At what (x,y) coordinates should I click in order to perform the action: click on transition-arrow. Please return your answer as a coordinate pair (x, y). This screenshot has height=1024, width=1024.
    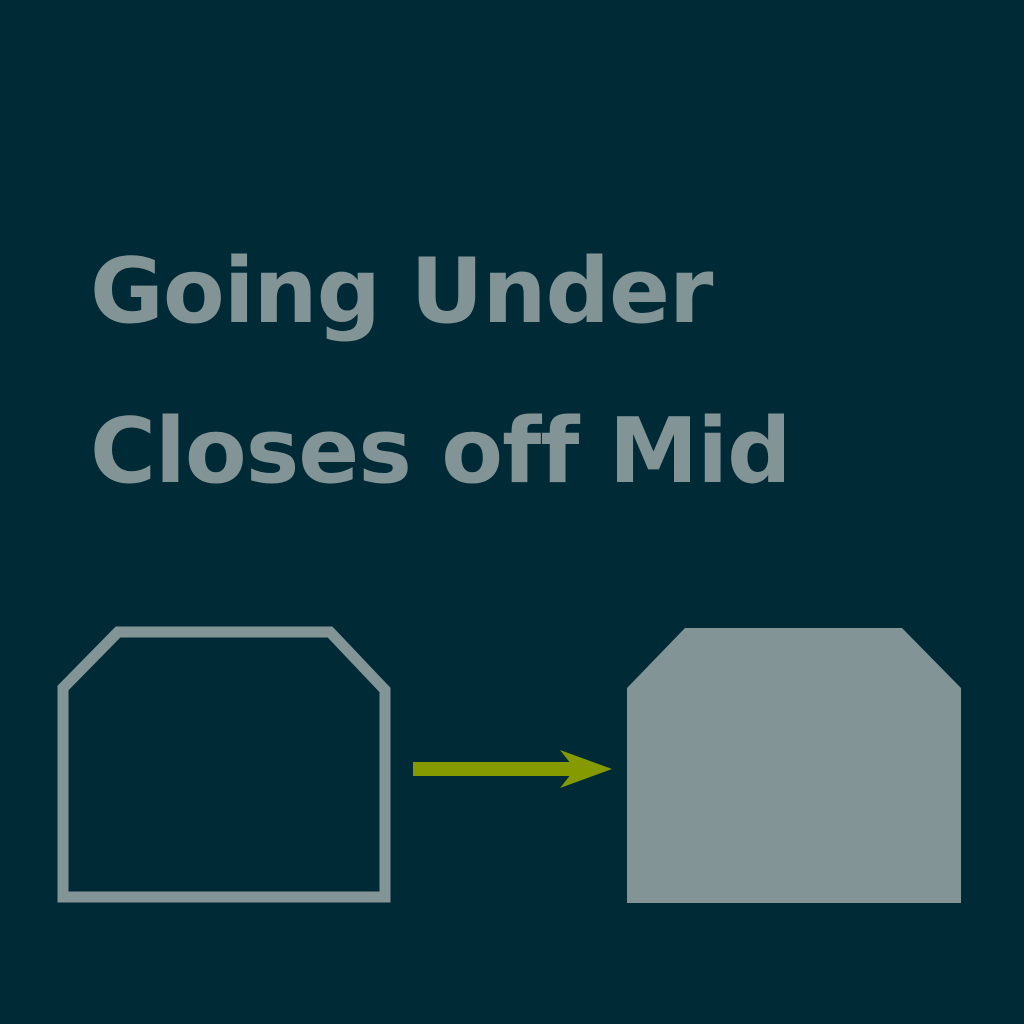
    Looking at the image, I should click on (512, 769).